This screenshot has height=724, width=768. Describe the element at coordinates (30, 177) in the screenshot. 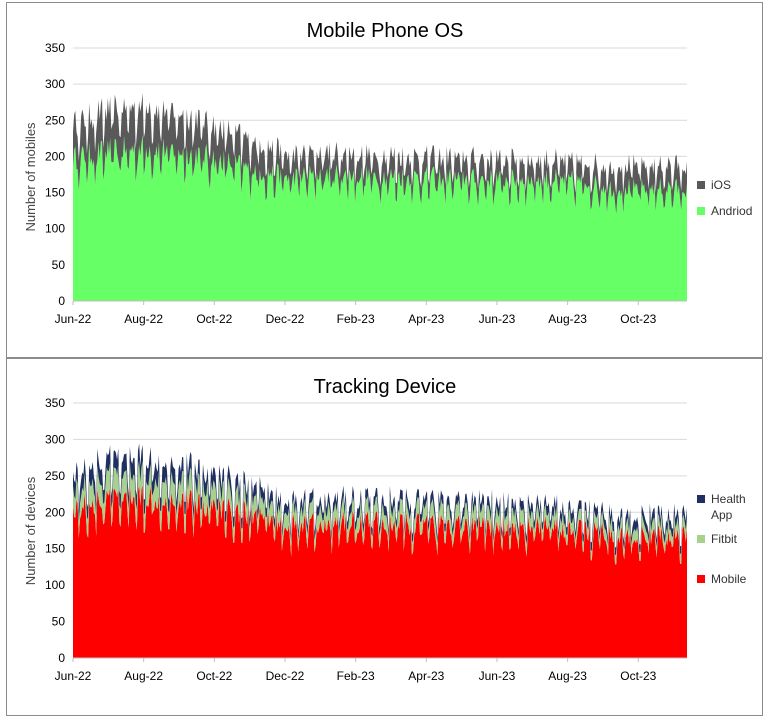

I see `y-axis-label: Number of mobiles` at that location.